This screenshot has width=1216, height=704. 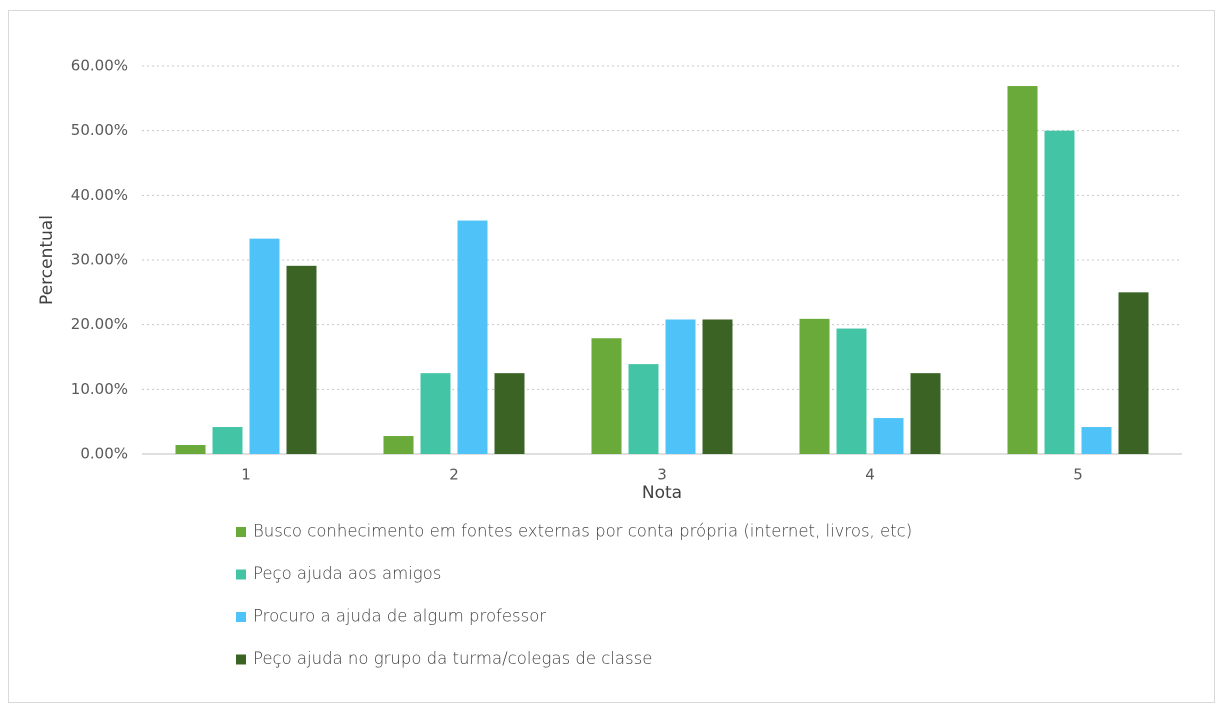 I want to click on y-tick-label: 0.00%, so click(x=104, y=454).